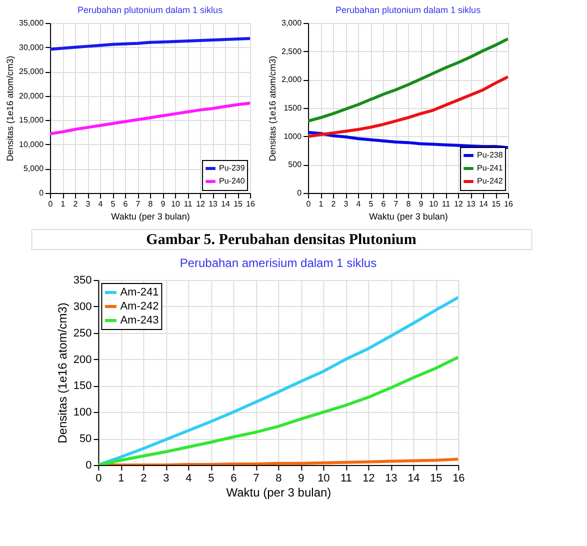 This screenshot has width=587, height=546. Describe the element at coordinates (82, 360) in the screenshot. I see `y-tick-label: 200` at that location.